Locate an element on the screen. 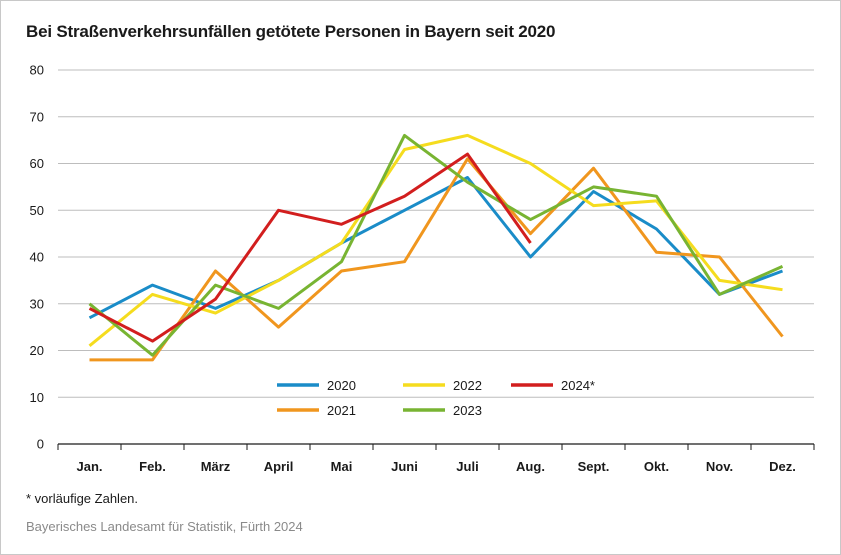  legend-label: 2020 is located at coordinates (341, 385).